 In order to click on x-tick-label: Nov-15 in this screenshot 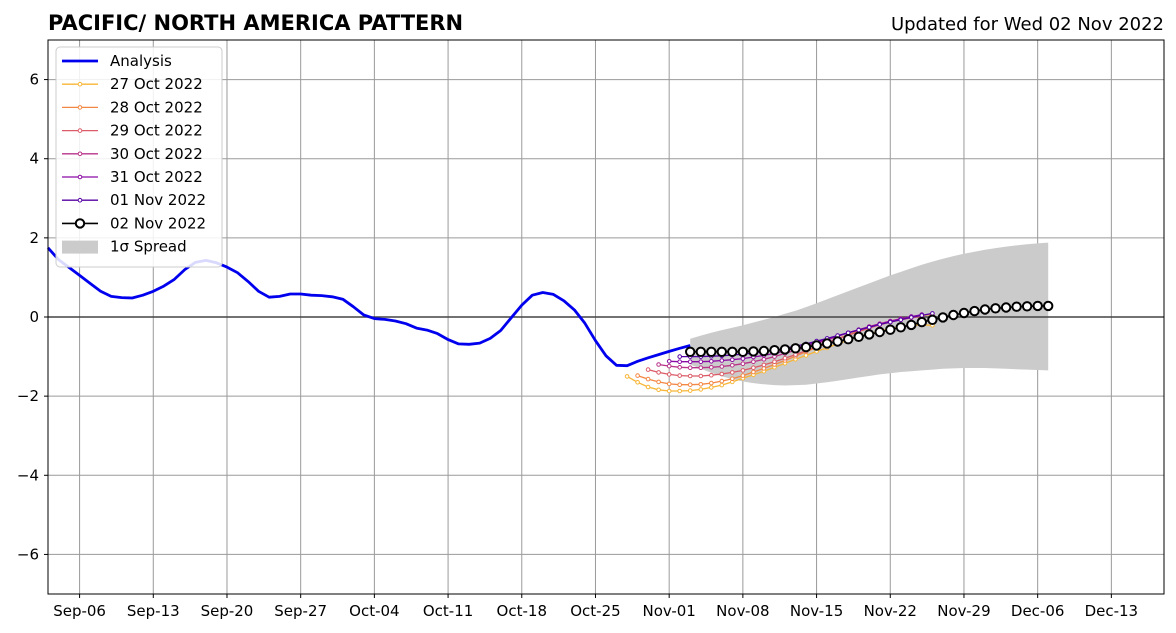, I will do `click(816, 611)`.